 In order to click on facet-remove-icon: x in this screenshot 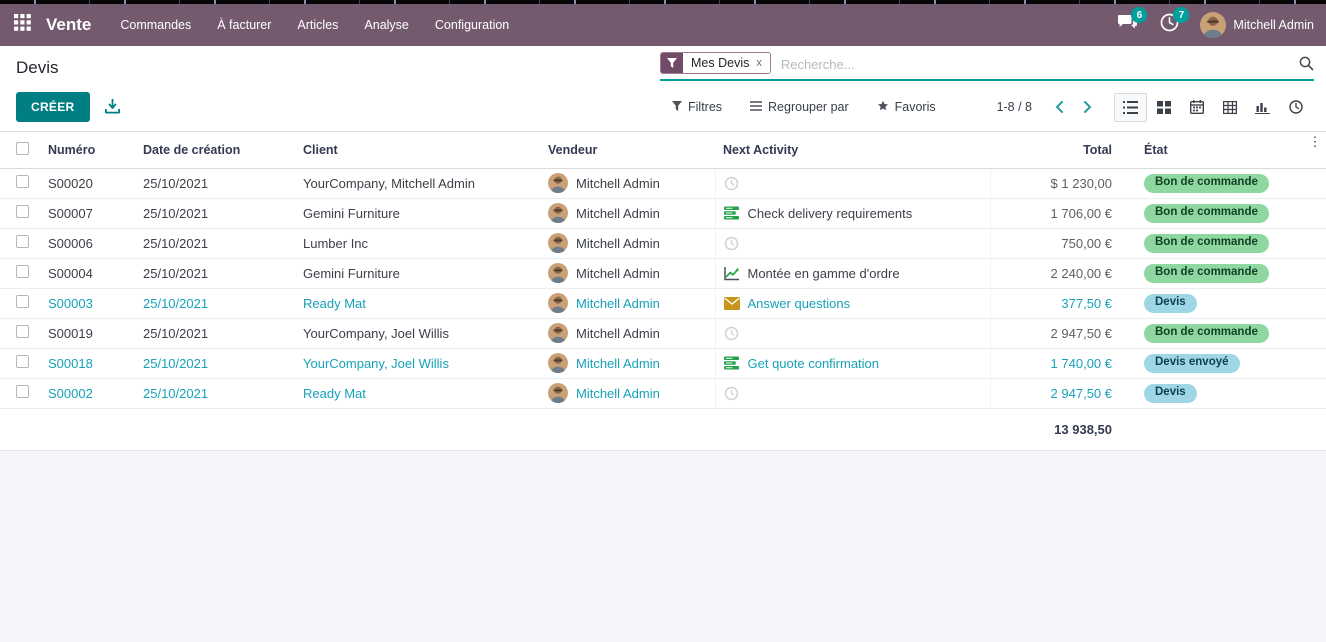, I will do `click(759, 62)`.